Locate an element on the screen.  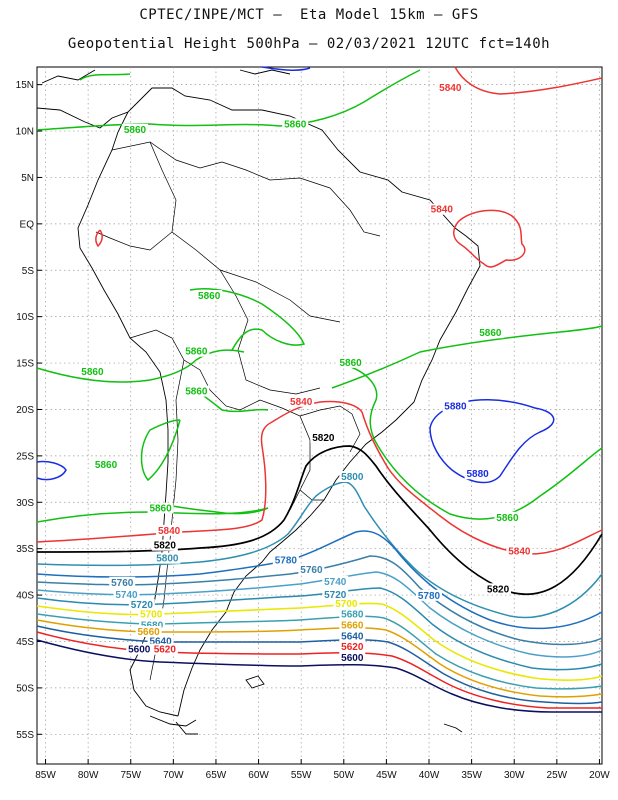
contour-label: 5760 is located at coordinates (122, 583).